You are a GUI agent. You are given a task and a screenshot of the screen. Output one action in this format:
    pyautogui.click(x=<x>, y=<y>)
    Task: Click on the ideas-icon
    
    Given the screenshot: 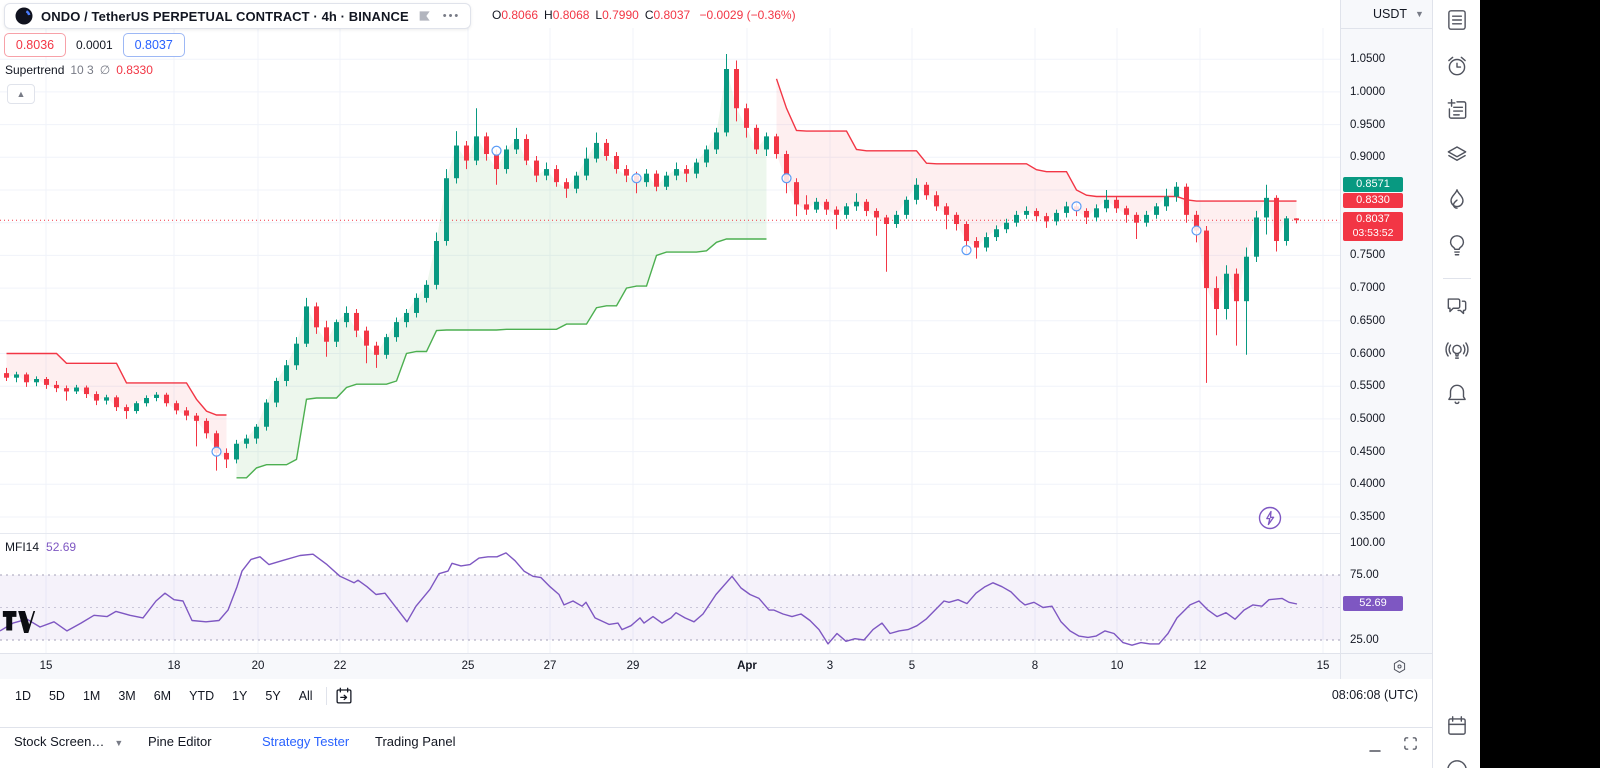 What is the action you would take?
    pyautogui.click(x=1457, y=245)
    